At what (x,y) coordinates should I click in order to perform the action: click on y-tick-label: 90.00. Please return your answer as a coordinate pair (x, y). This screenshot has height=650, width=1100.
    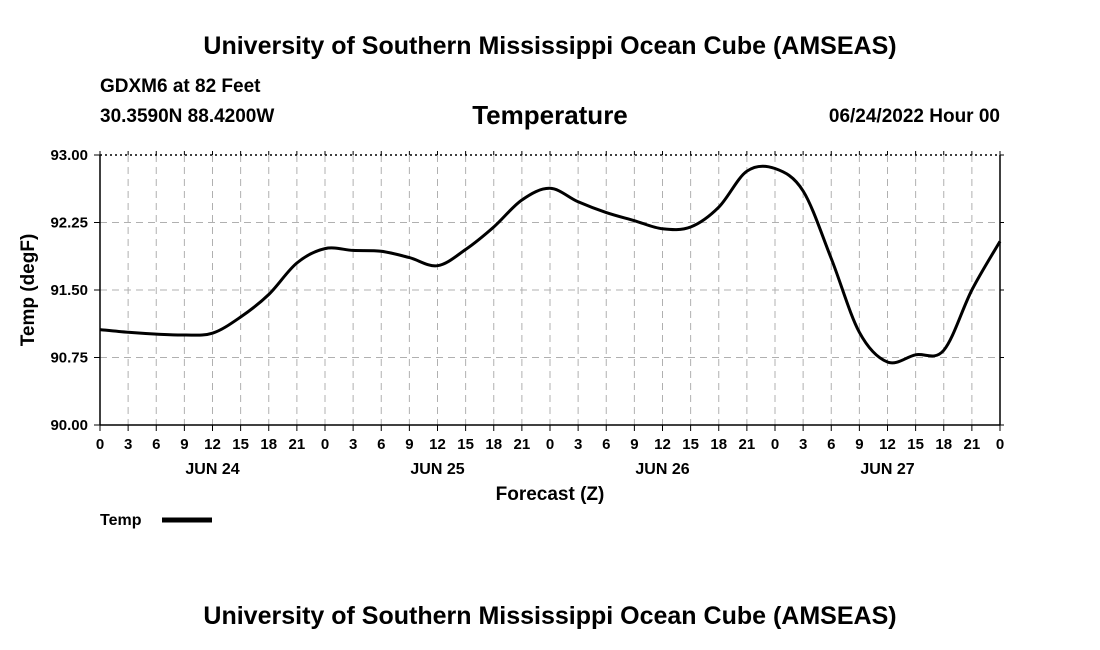
    Looking at the image, I should click on (69, 425).